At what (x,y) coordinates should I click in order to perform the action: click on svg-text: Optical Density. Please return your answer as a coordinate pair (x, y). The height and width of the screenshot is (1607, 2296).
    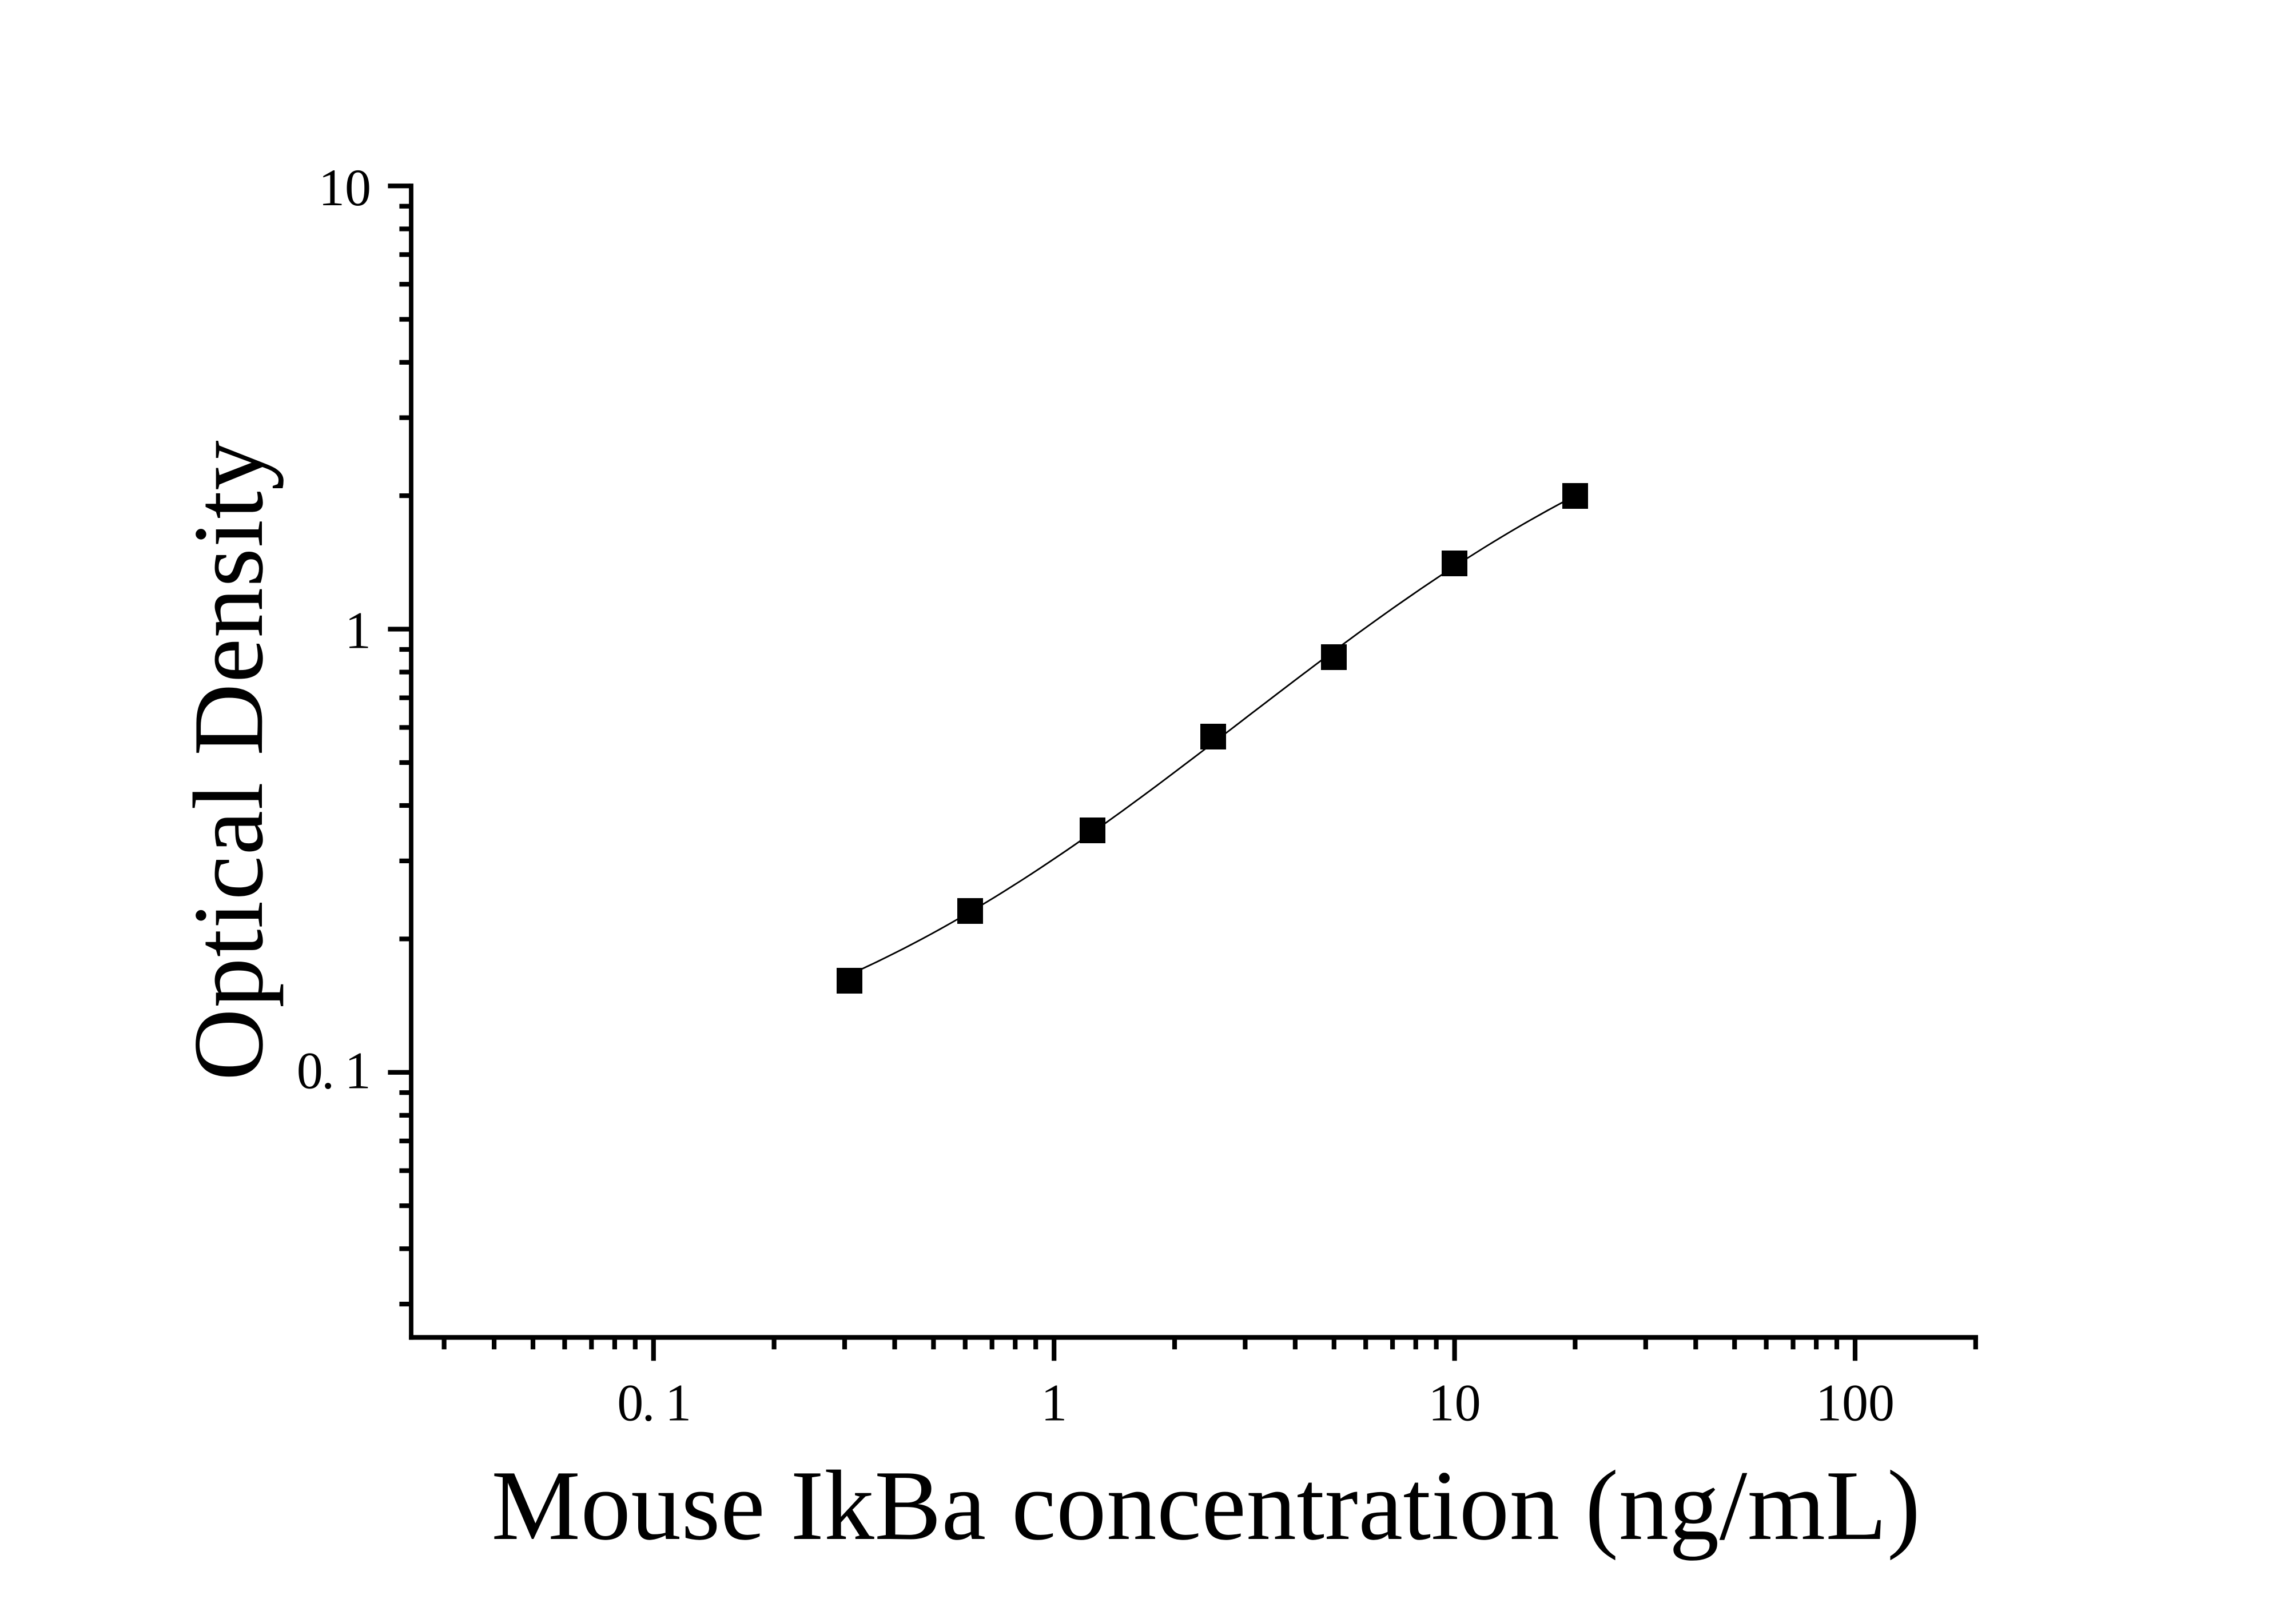
    Looking at the image, I should click on (229, 760).